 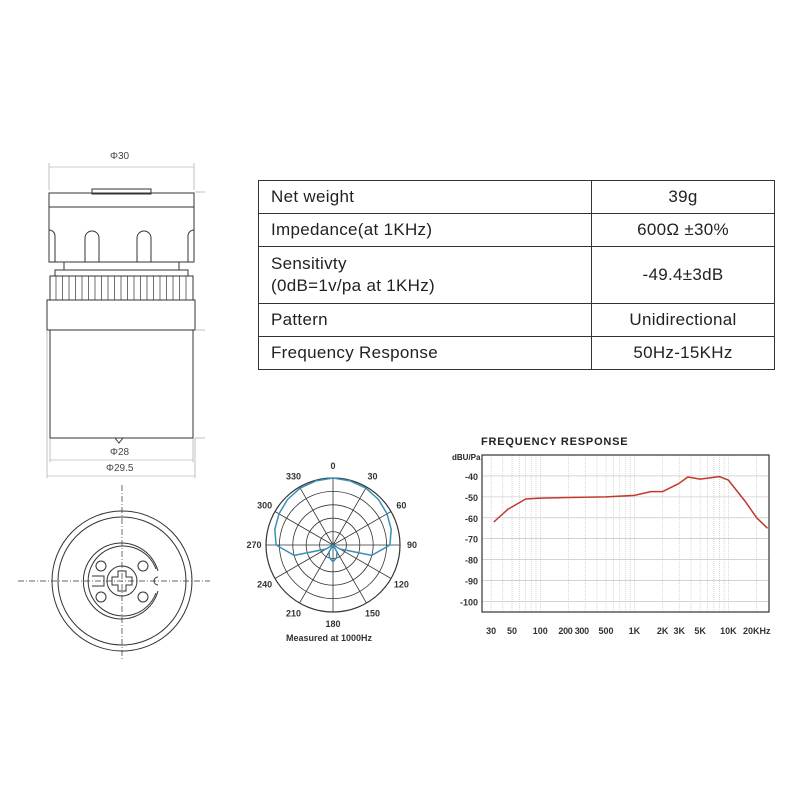 What do you see at coordinates (471, 582) in the screenshot?
I see `y-tick-label: -90` at bounding box center [471, 582].